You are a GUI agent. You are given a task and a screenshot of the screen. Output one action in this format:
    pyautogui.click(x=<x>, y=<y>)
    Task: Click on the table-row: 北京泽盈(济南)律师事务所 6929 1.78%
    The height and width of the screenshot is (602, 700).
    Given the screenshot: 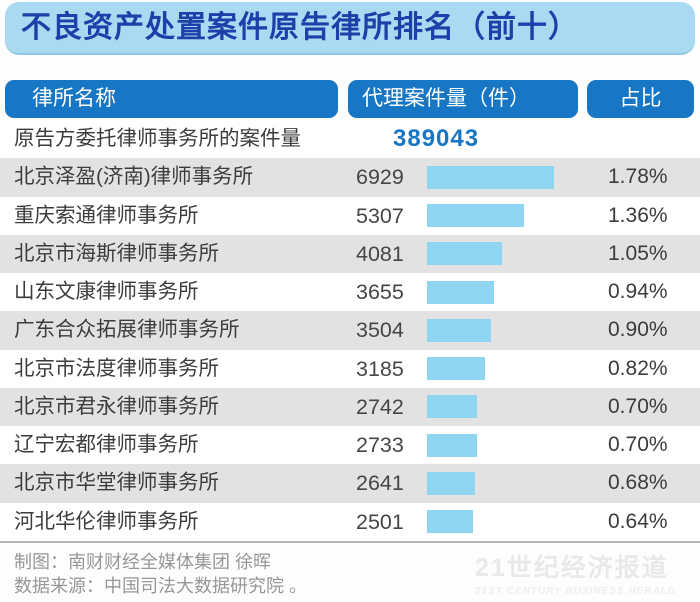 What is the action you would take?
    pyautogui.click(x=350, y=177)
    